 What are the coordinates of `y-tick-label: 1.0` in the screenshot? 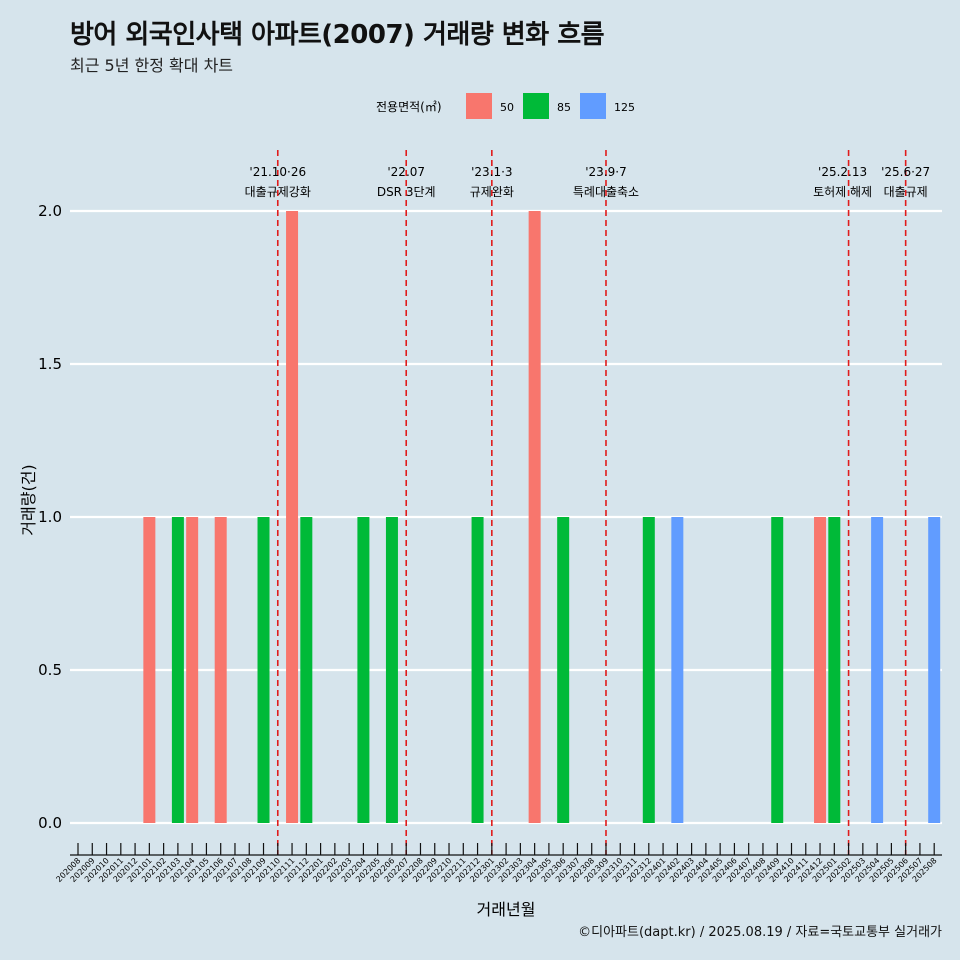 It's located at (50, 517).